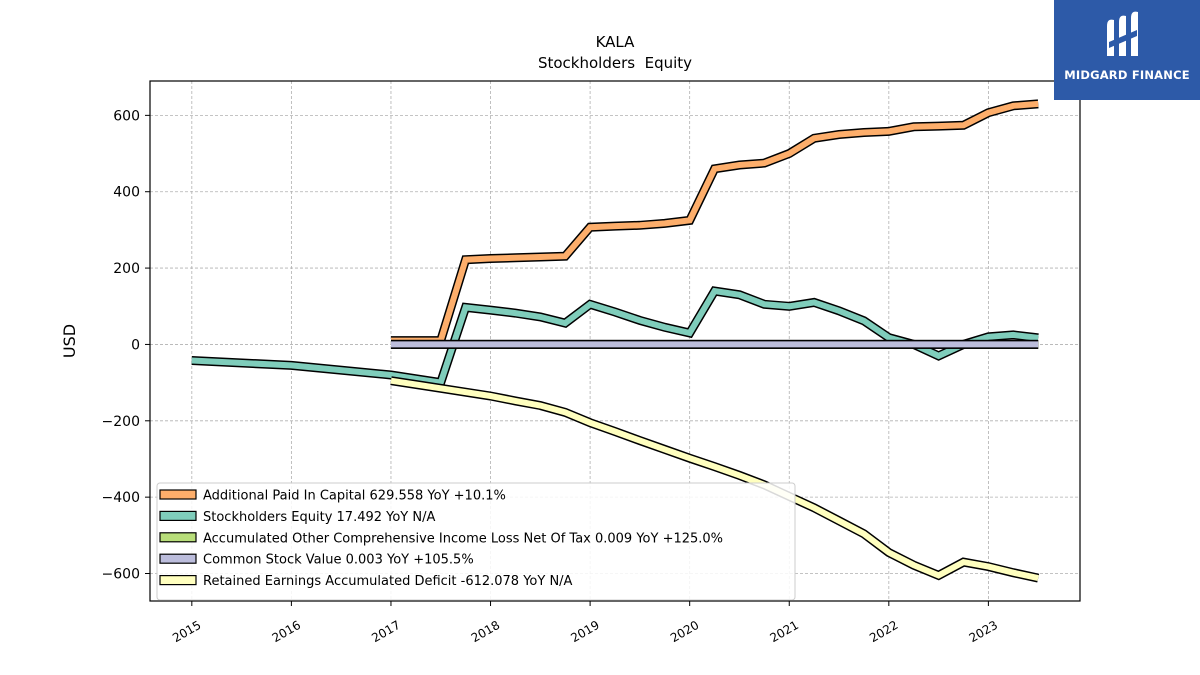 This screenshot has width=1200, height=675. Describe the element at coordinates (121, 498) in the screenshot. I see `y-tick-label: −400` at that location.